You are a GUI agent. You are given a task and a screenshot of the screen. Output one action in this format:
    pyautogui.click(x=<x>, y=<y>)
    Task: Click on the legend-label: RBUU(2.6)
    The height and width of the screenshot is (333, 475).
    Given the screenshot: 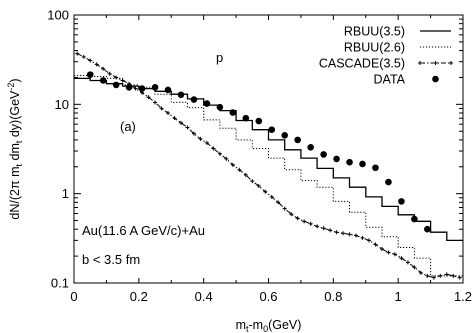 What is the action you would take?
    pyautogui.click(x=374, y=48)
    